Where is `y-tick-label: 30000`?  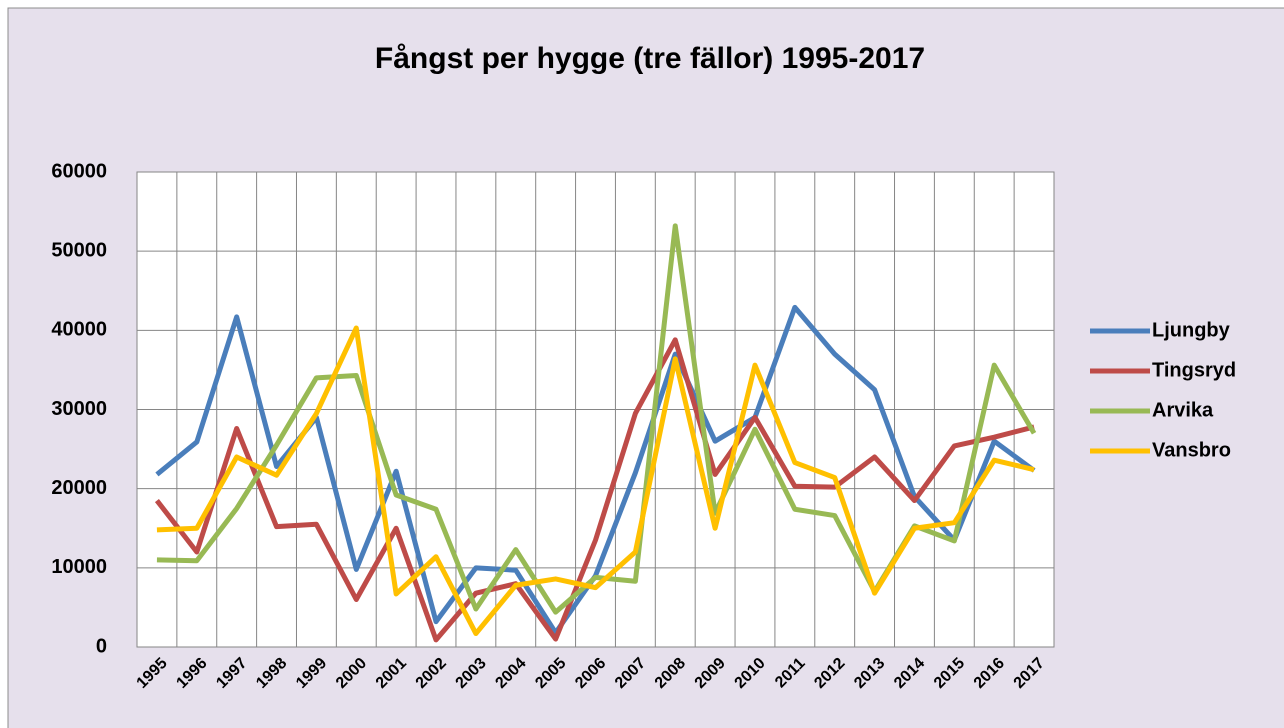
y-tick-label: 30000 is located at coordinates (79, 409).